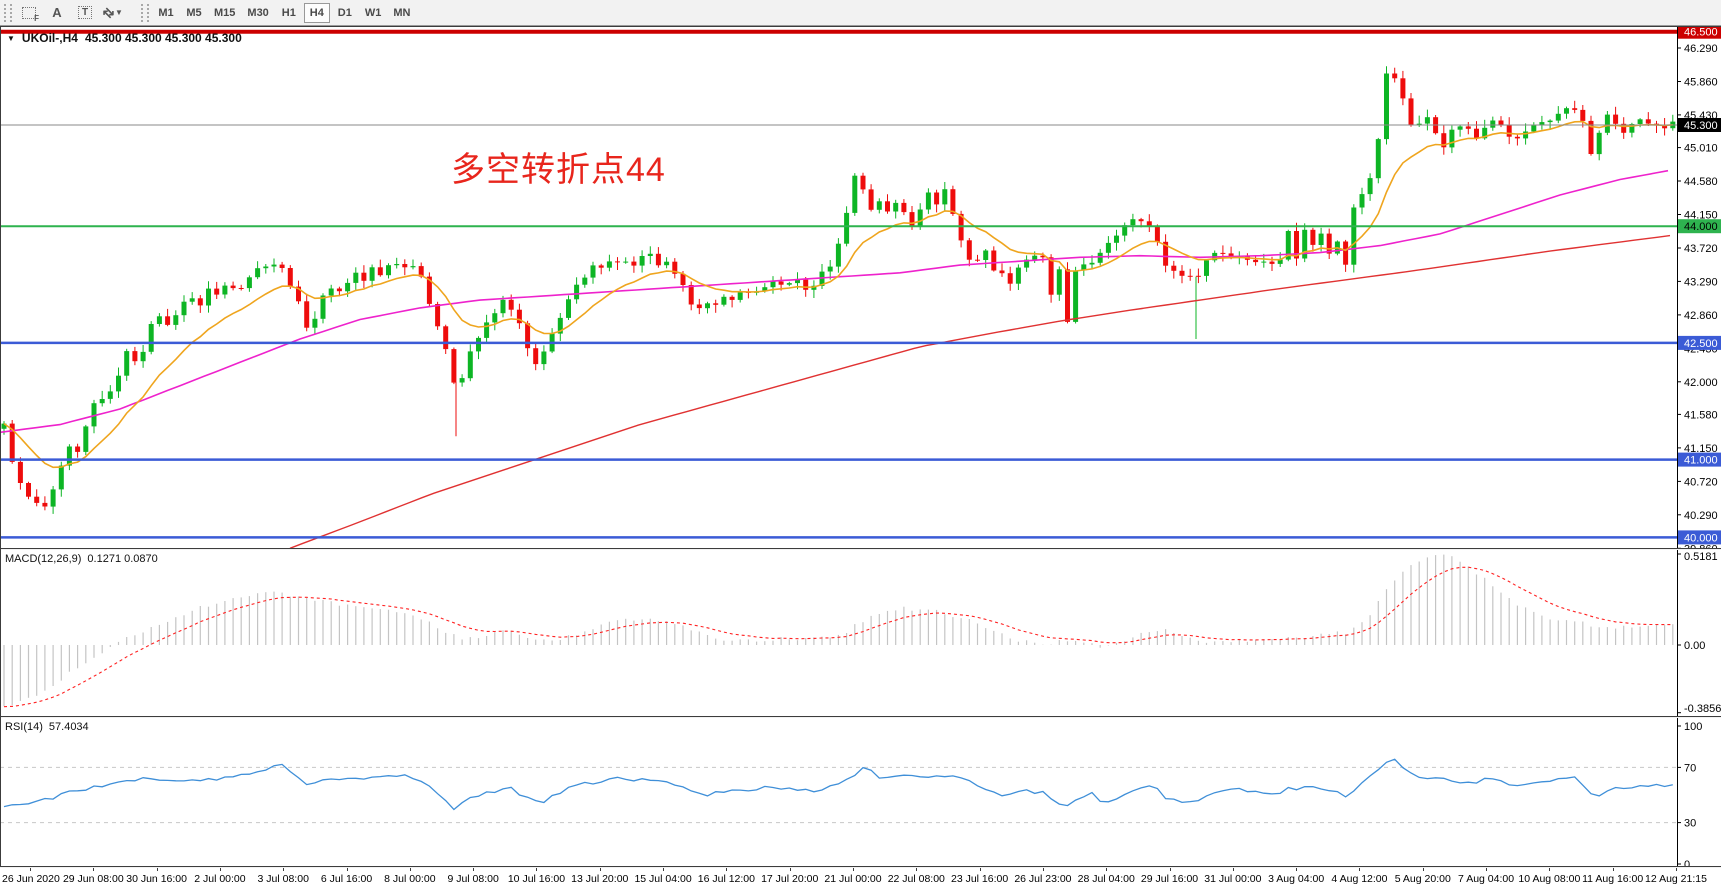  What do you see at coordinates (1233, 879) in the screenshot?
I see `time-label: 31 Jul 00:00` at bounding box center [1233, 879].